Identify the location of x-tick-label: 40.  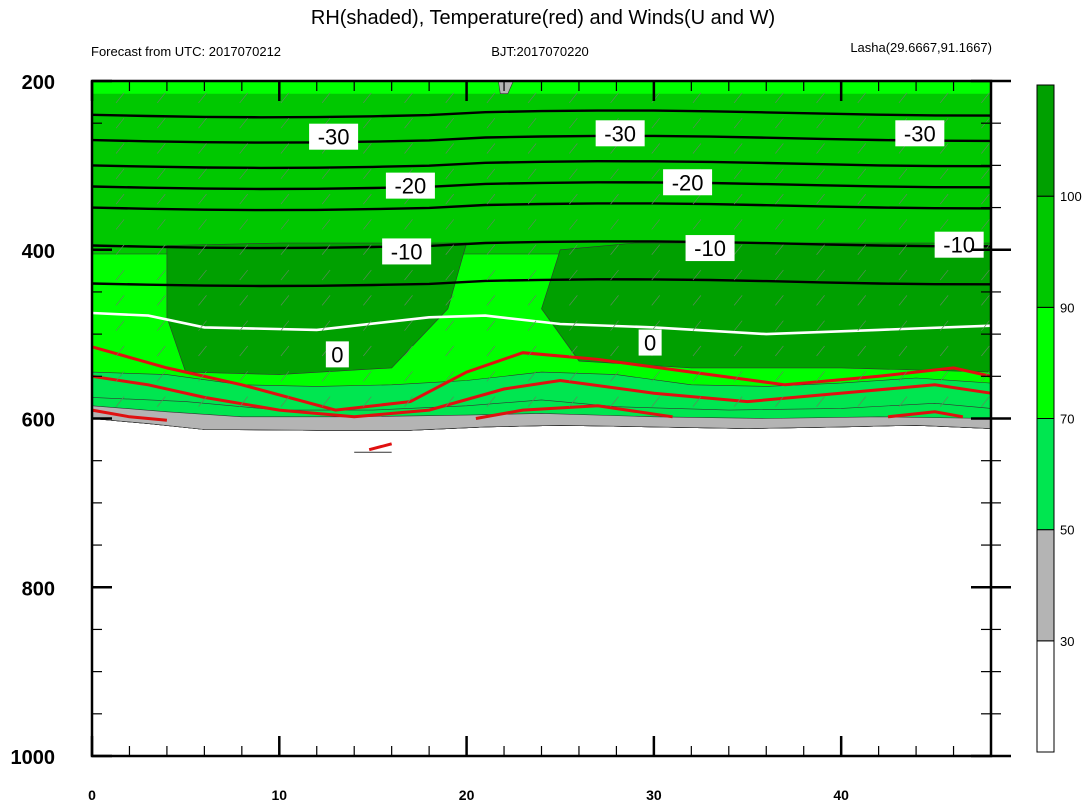
(841, 795).